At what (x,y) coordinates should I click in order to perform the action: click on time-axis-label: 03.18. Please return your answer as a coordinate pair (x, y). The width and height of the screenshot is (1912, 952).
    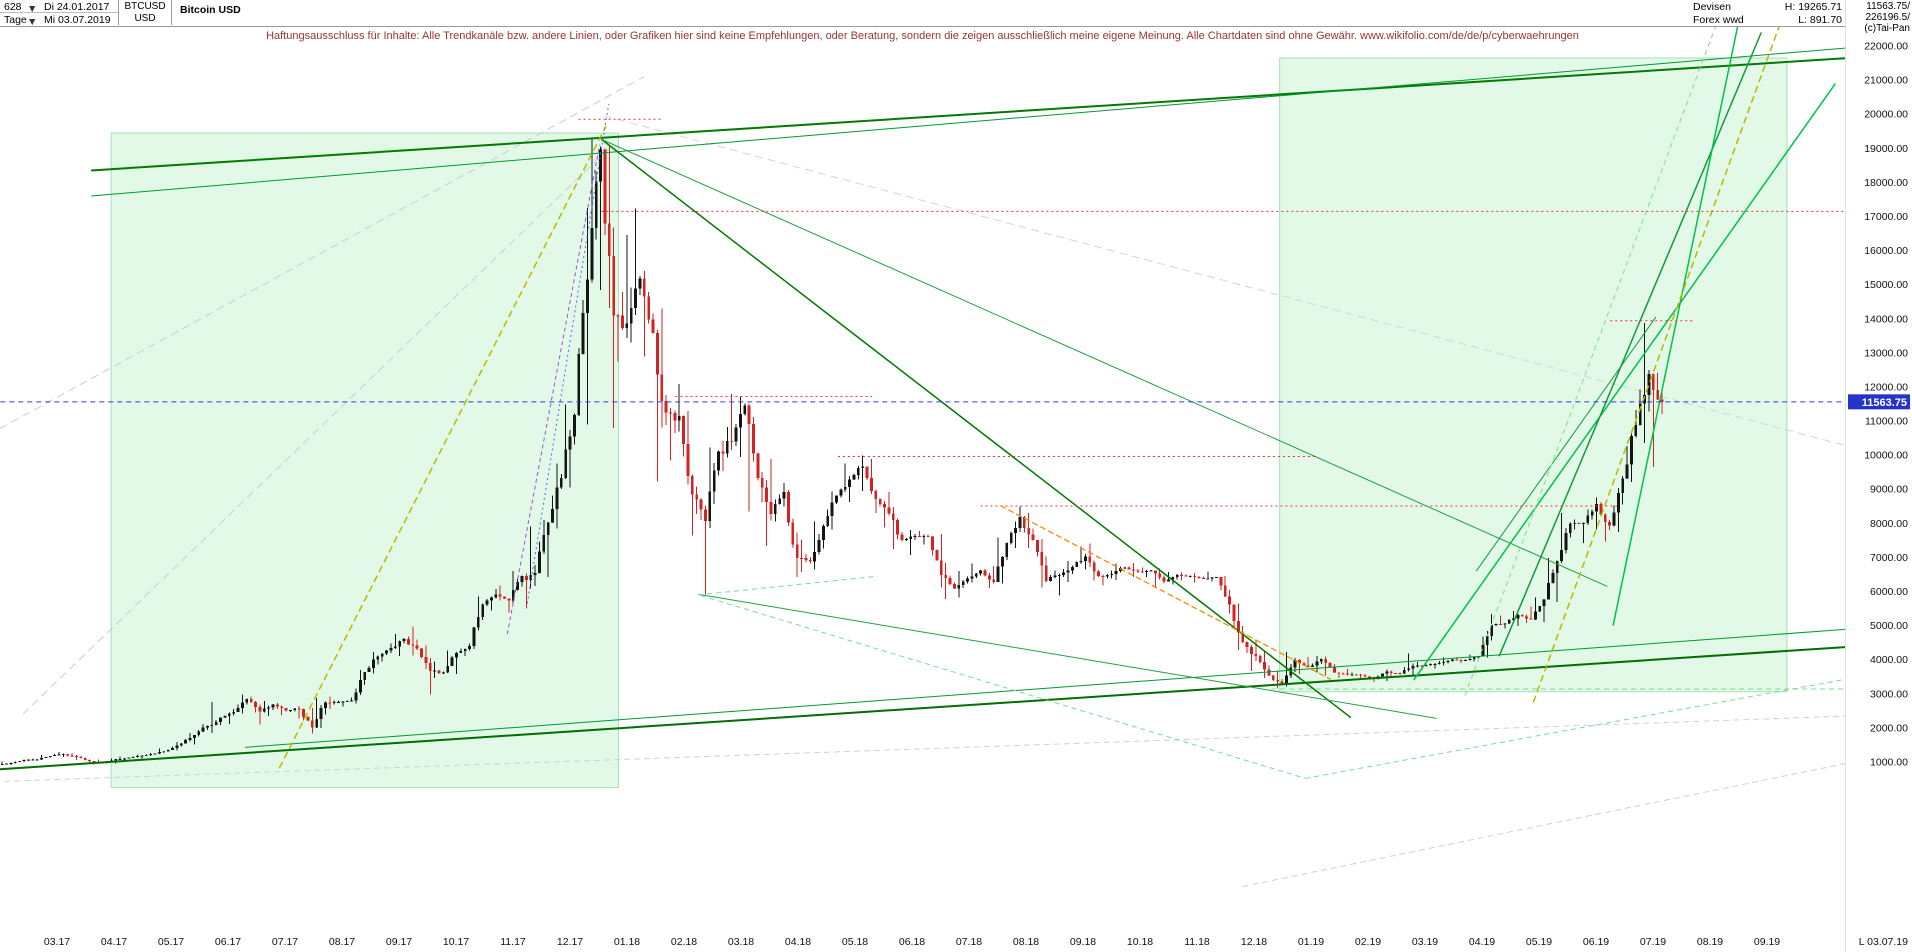
    Looking at the image, I should click on (741, 942).